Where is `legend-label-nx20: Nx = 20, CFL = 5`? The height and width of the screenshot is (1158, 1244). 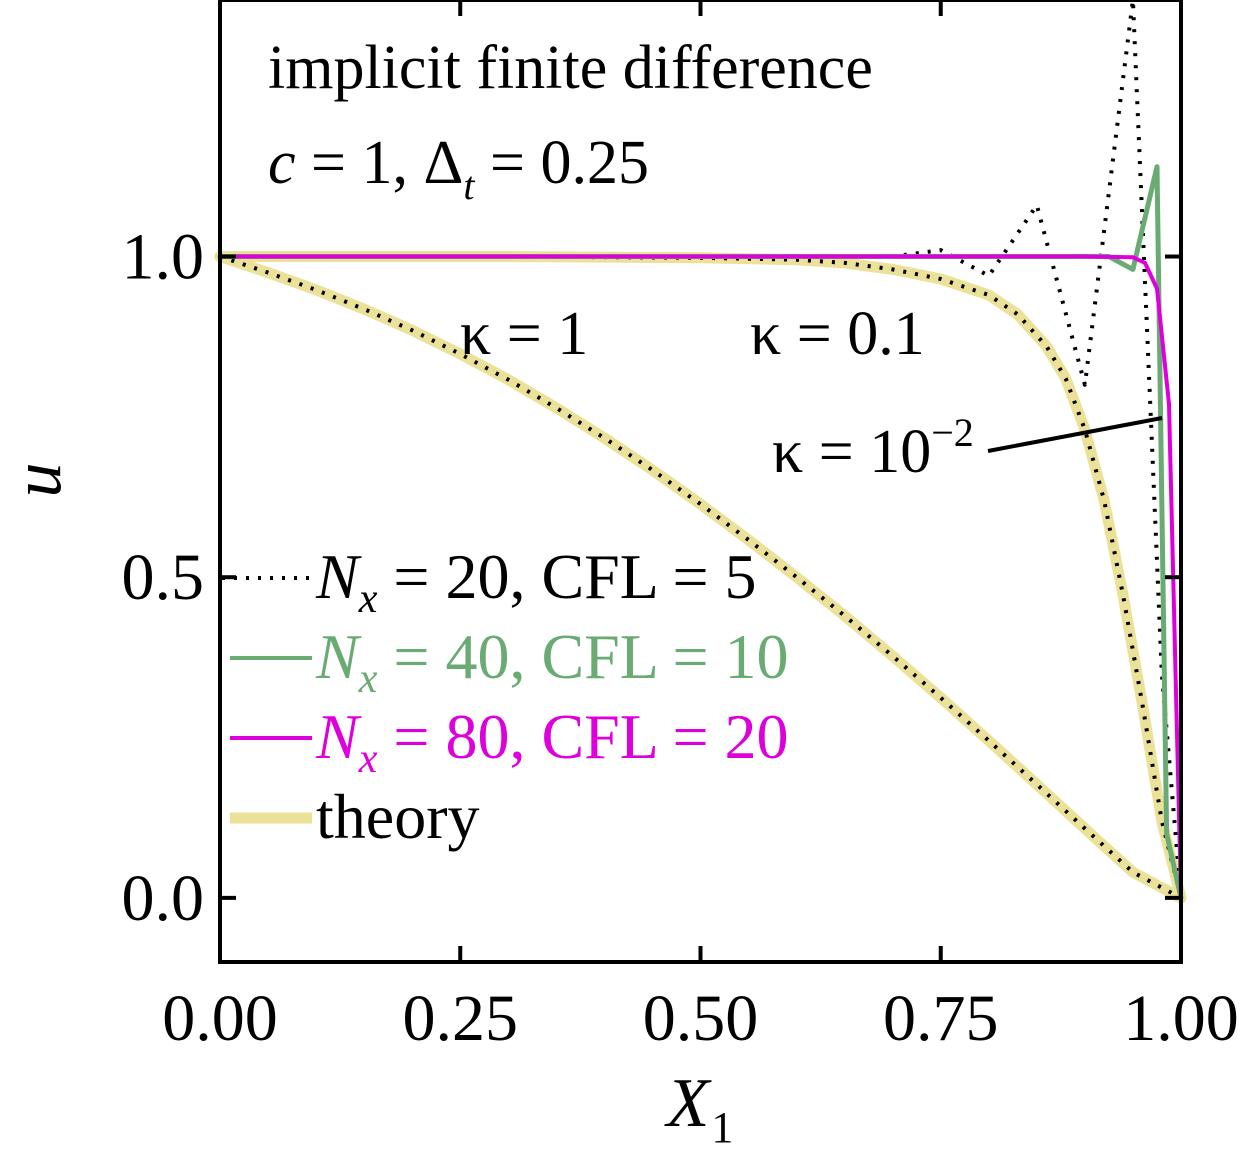 legend-label-nx20: Nx = 20, CFL = 5 is located at coordinates (536, 581).